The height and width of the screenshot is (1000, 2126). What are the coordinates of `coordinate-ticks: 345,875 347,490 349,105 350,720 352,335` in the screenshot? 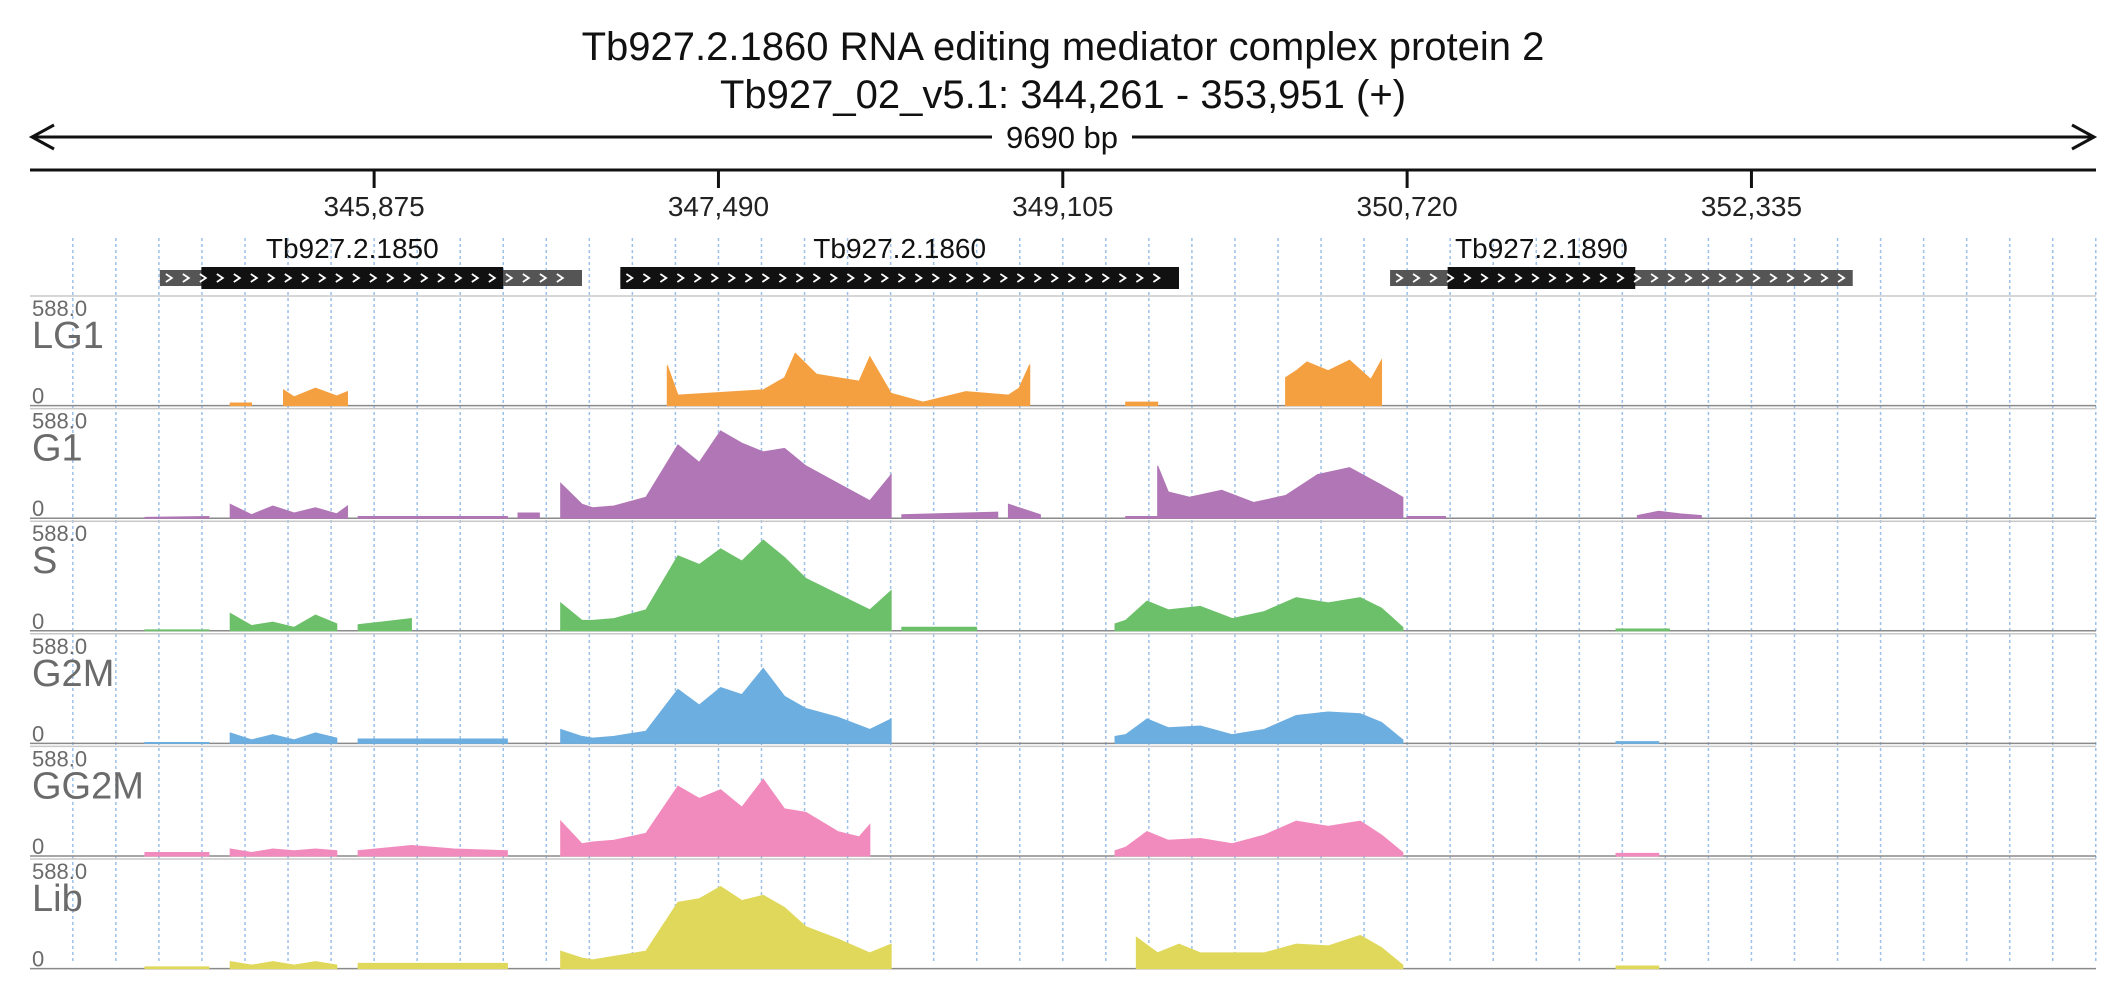 It's located at (1063, 196).